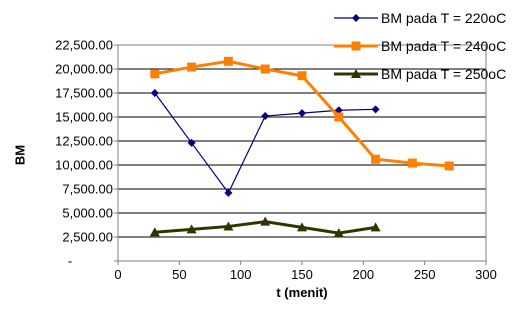 The image size is (530, 323). Describe the element at coordinates (84, 141) in the screenshot. I see `y-tick-label: 12,500.00` at that location.